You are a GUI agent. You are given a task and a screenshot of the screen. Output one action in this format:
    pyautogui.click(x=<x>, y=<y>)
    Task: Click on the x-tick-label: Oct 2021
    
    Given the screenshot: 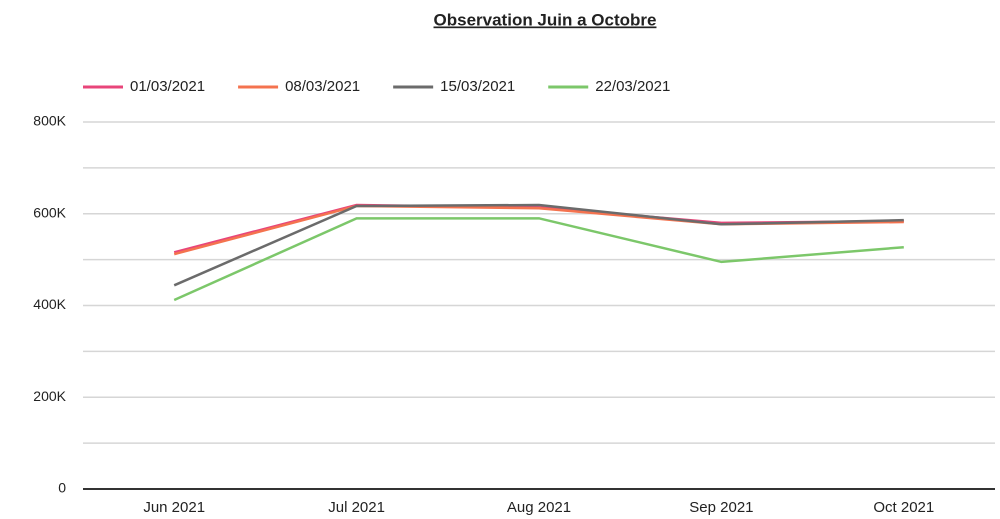 What is the action you would take?
    pyautogui.click(x=903, y=507)
    